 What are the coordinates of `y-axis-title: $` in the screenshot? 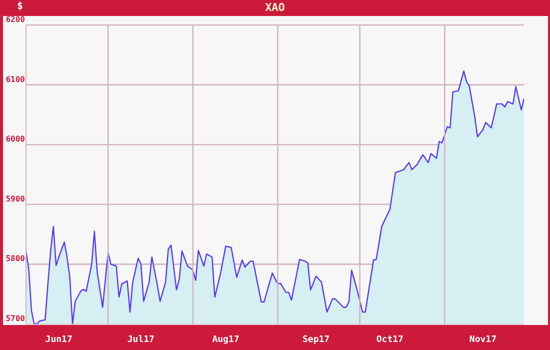 It's located at (20, 6).